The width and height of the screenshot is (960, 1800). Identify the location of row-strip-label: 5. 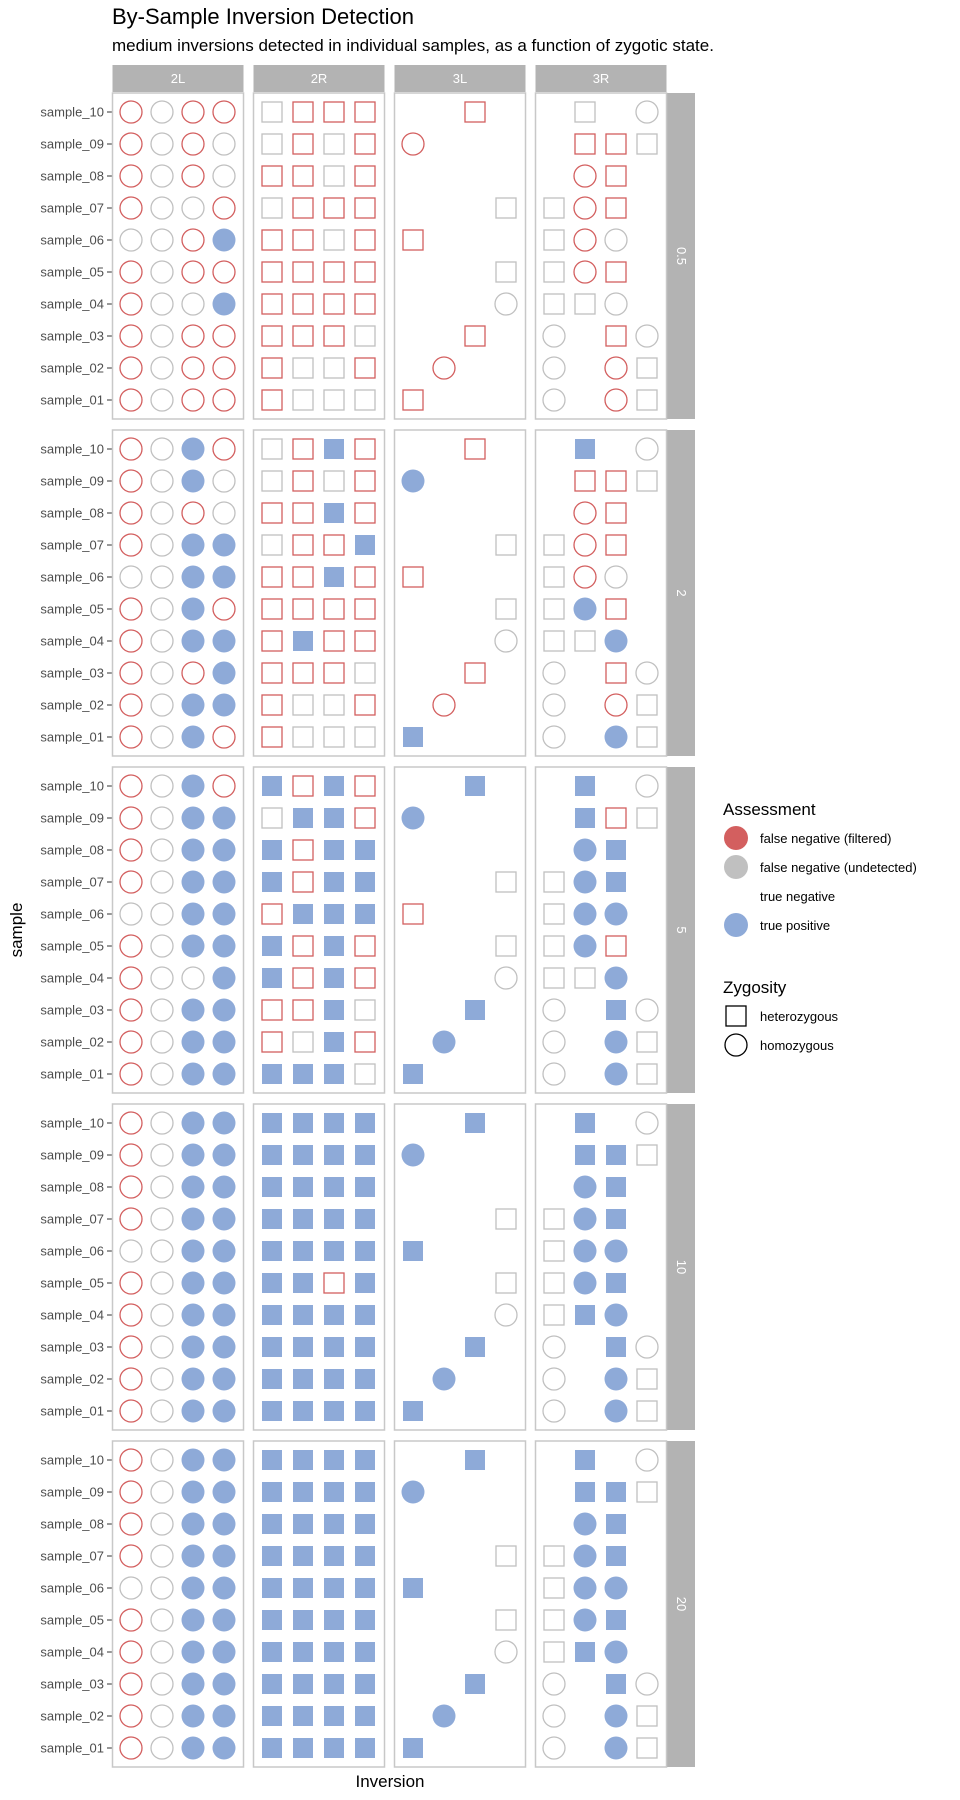
(681, 929).